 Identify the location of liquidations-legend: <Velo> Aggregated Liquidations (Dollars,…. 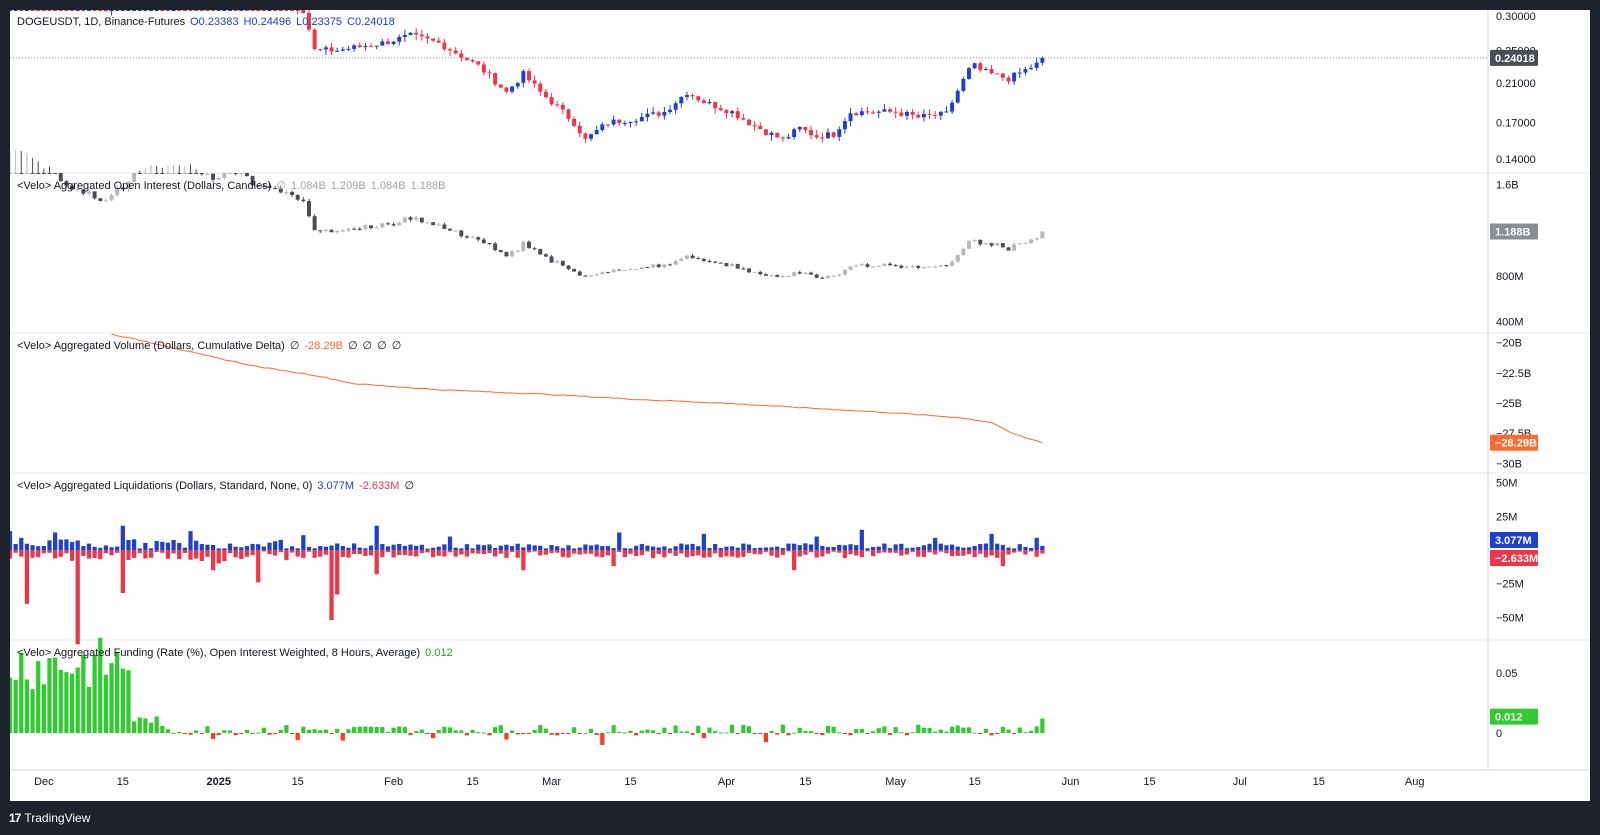
(215, 486).